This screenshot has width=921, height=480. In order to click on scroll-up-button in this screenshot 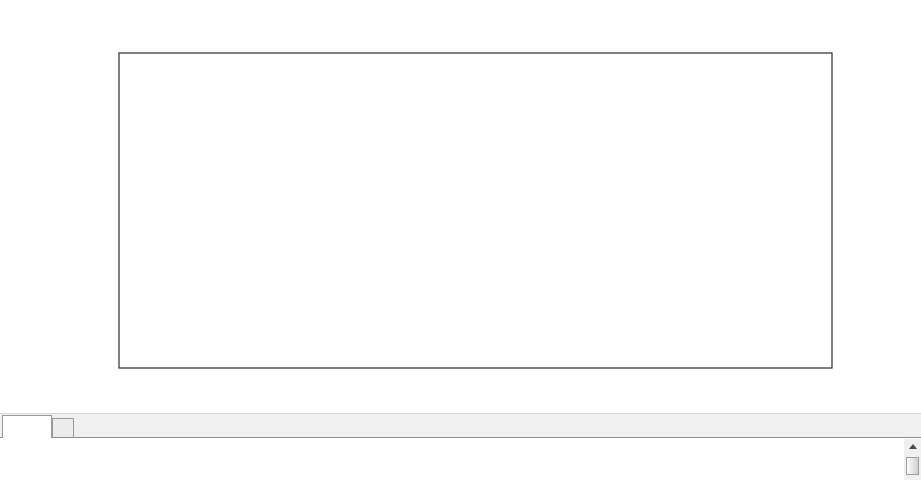, I will do `click(912, 446)`.